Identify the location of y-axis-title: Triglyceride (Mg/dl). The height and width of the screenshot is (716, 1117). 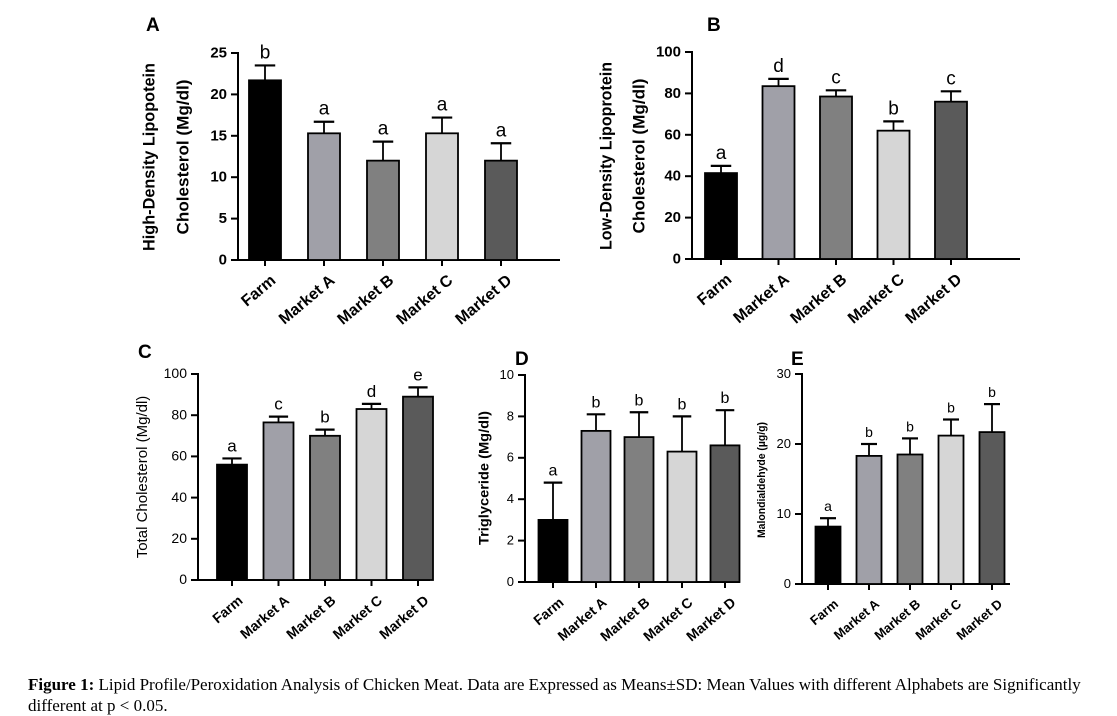
(484, 478).